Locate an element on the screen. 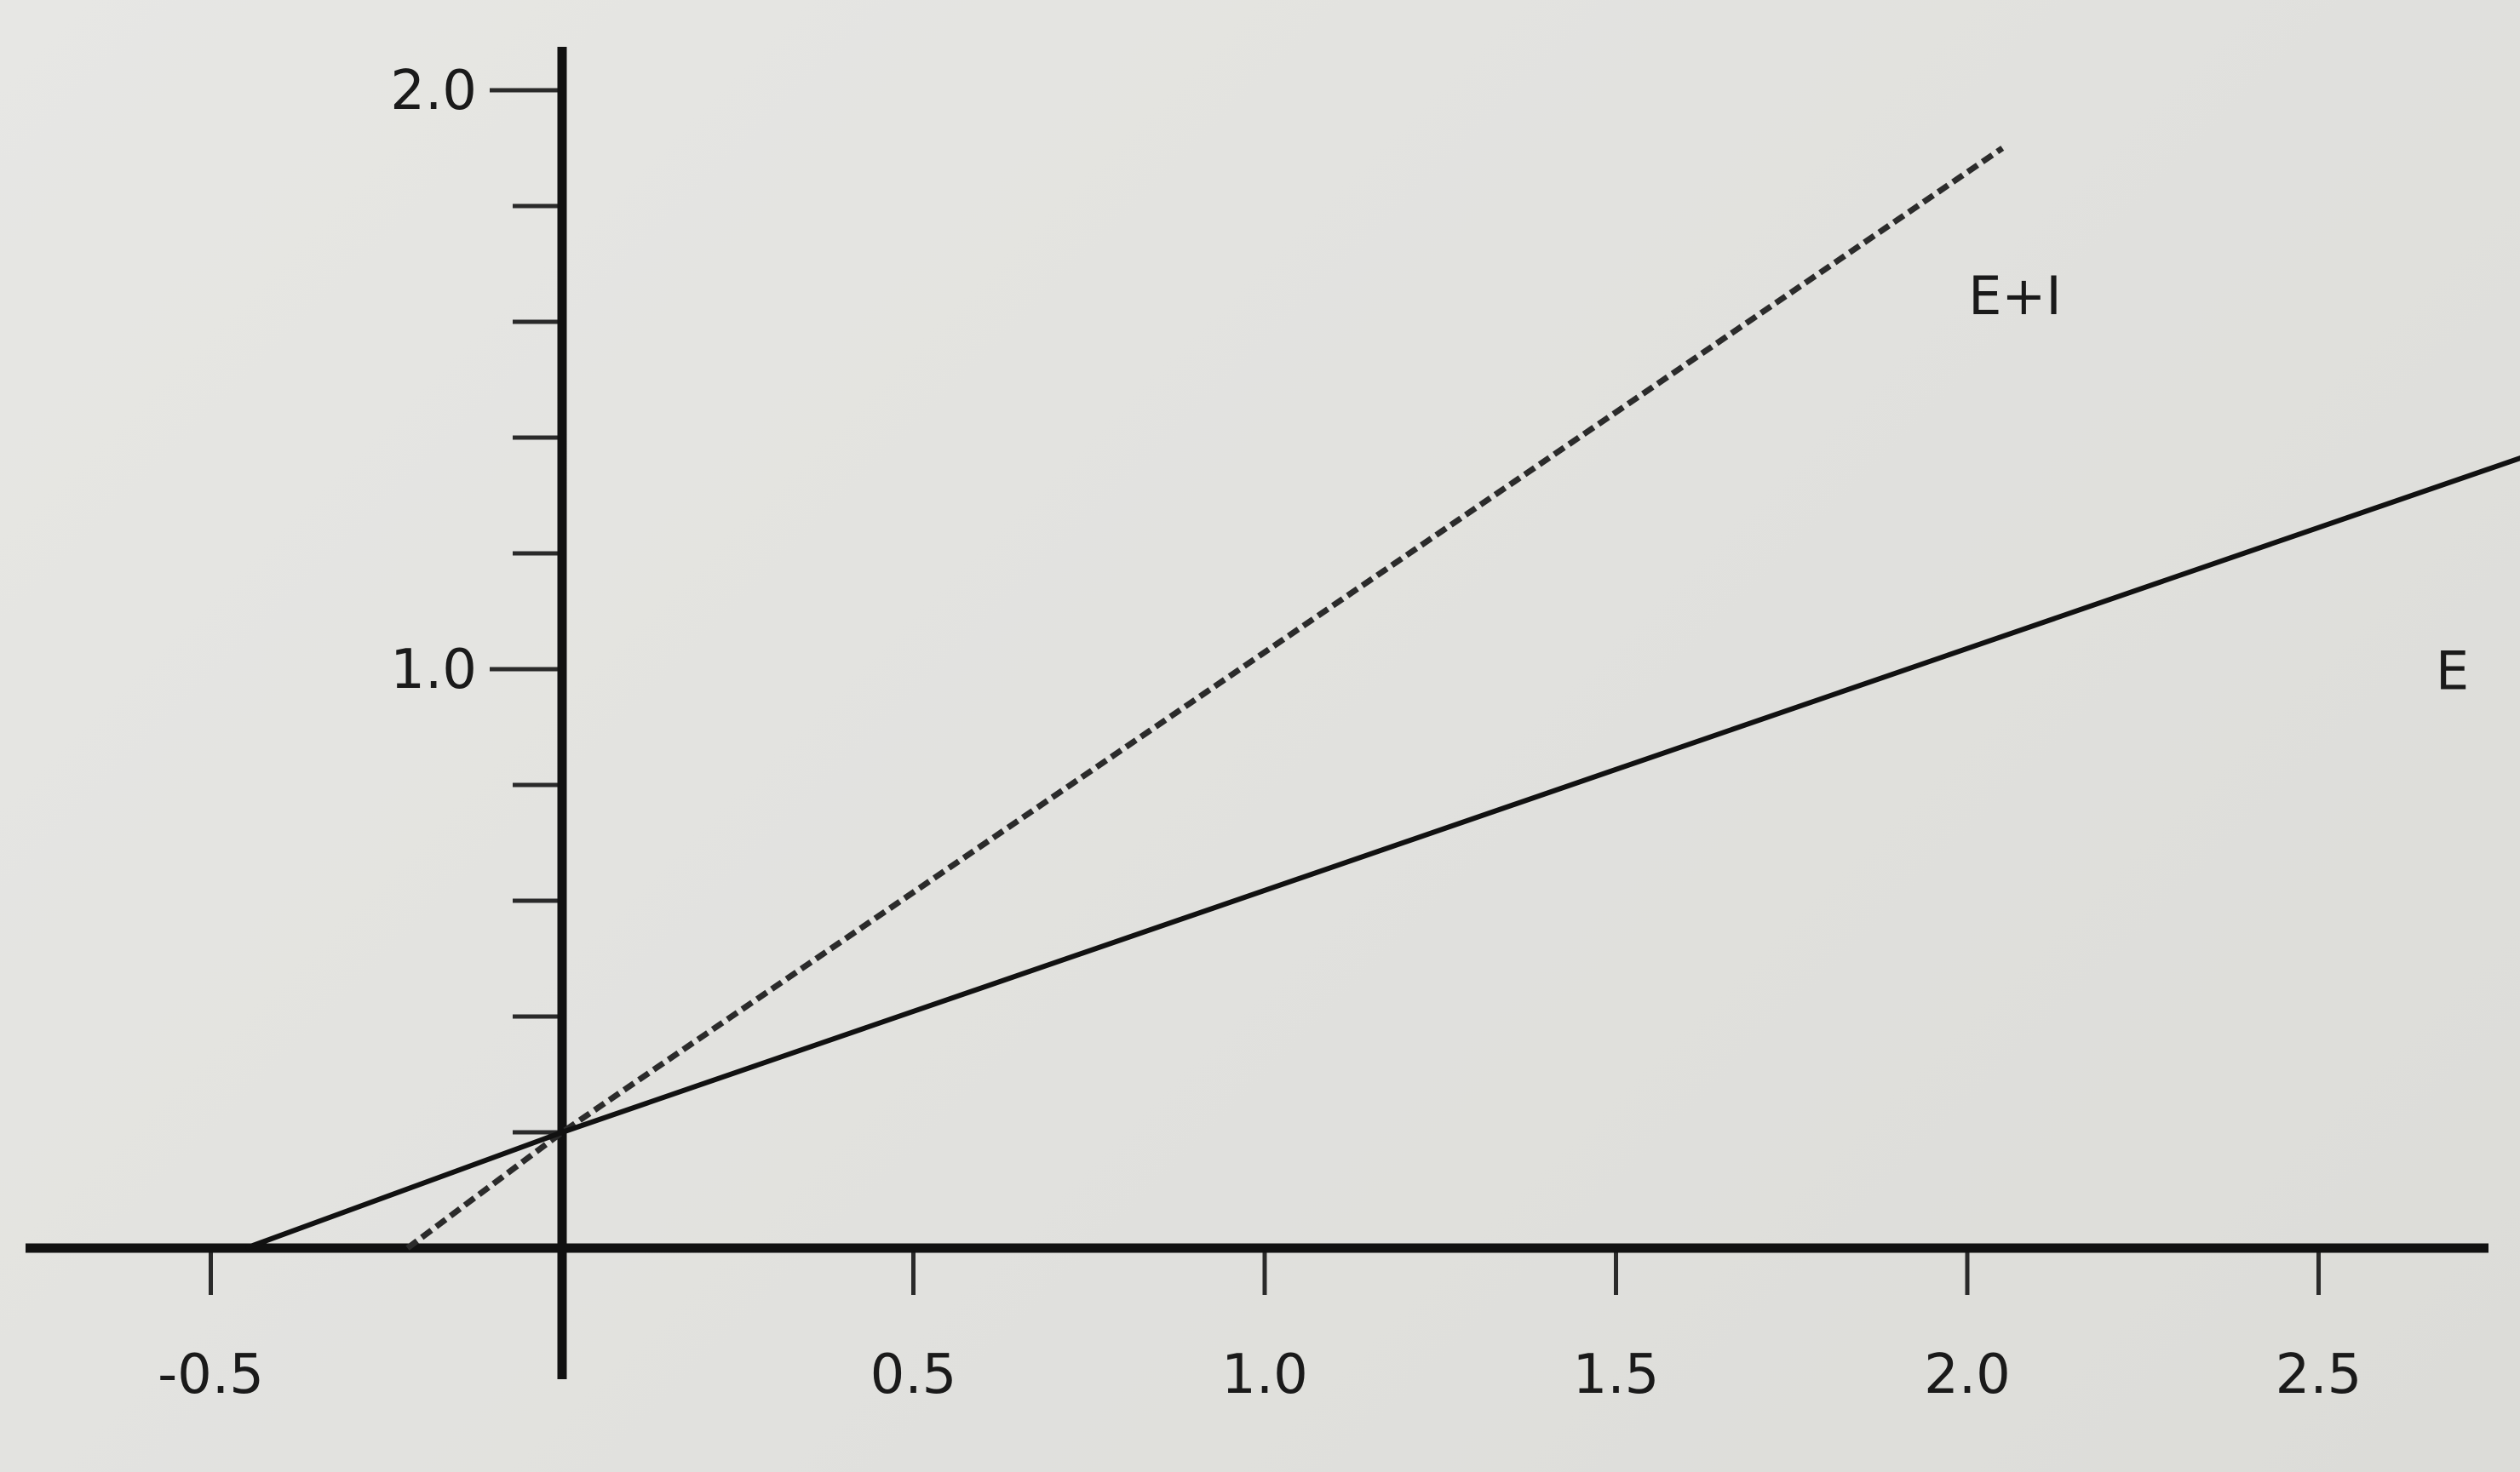 The height and width of the screenshot is (1472, 2520). x-tick-label: 1.0 is located at coordinates (1264, 1374).